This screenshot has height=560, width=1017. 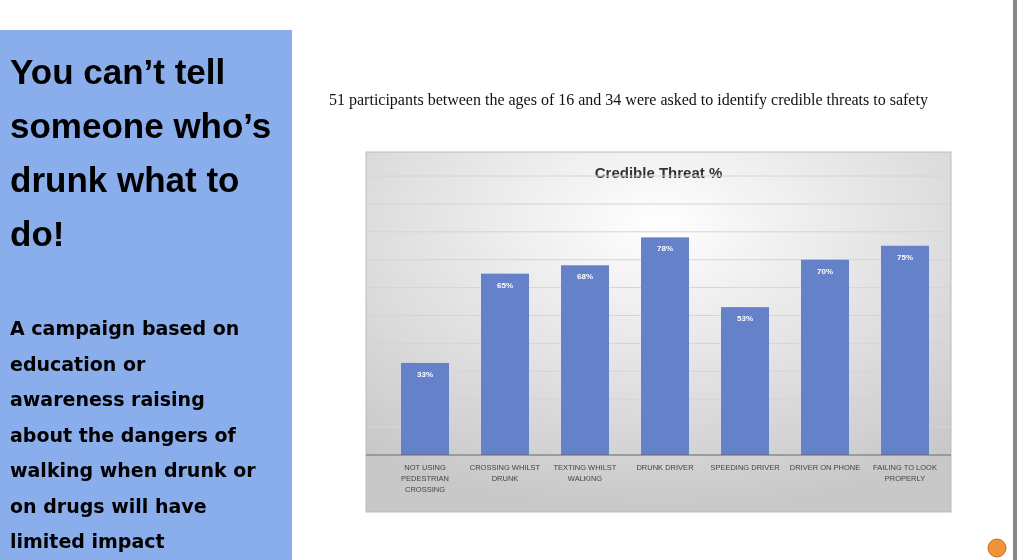 What do you see at coordinates (505, 285) in the screenshot?
I see `data-label: 65%` at bounding box center [505, 285].